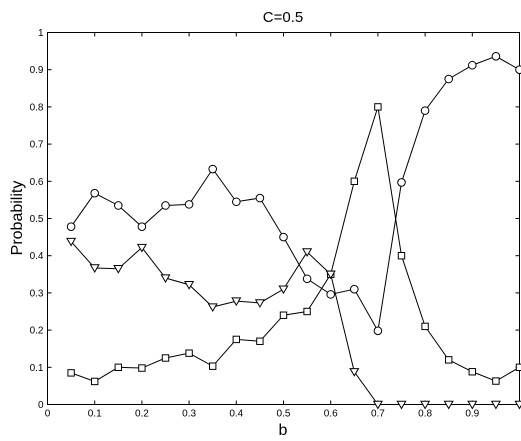  What do you see at coordinates (48, 414) in the screenshot?
I see `x-tick-label: 0` at bounding box center [48, 414].